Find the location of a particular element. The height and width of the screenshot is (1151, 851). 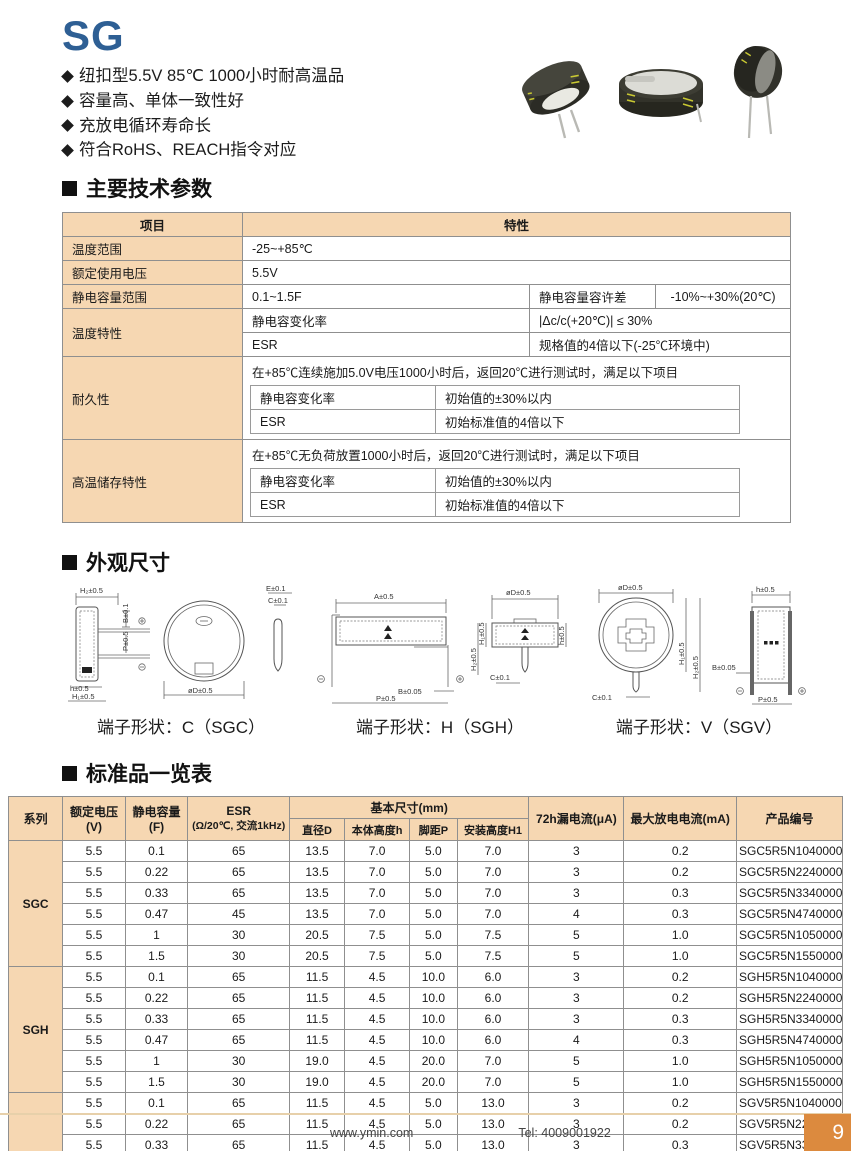

value-cell: 7.5 is located at coordinates (493, 956).